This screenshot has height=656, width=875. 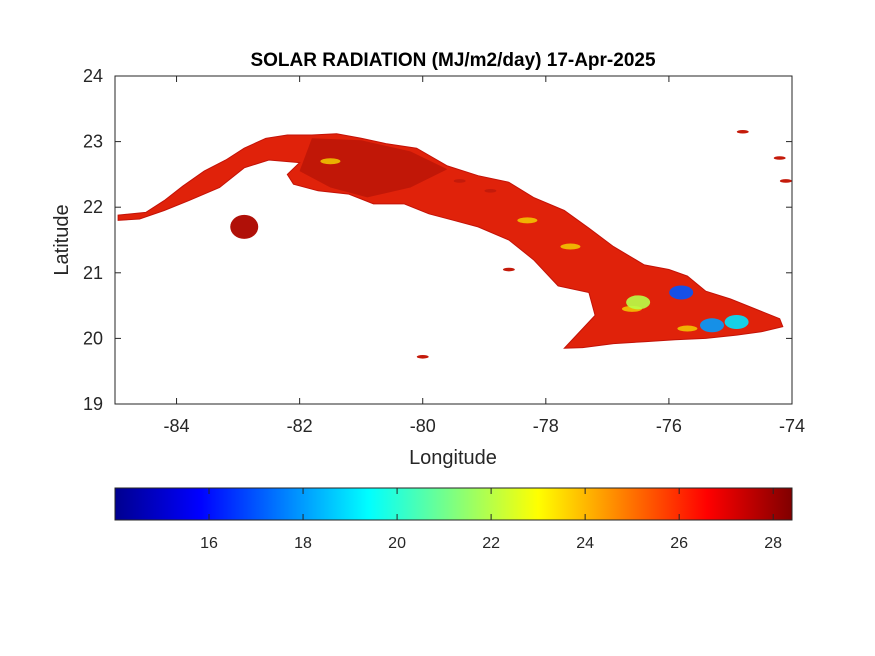 I want to click on colorbar, so click(x=453, y=504).